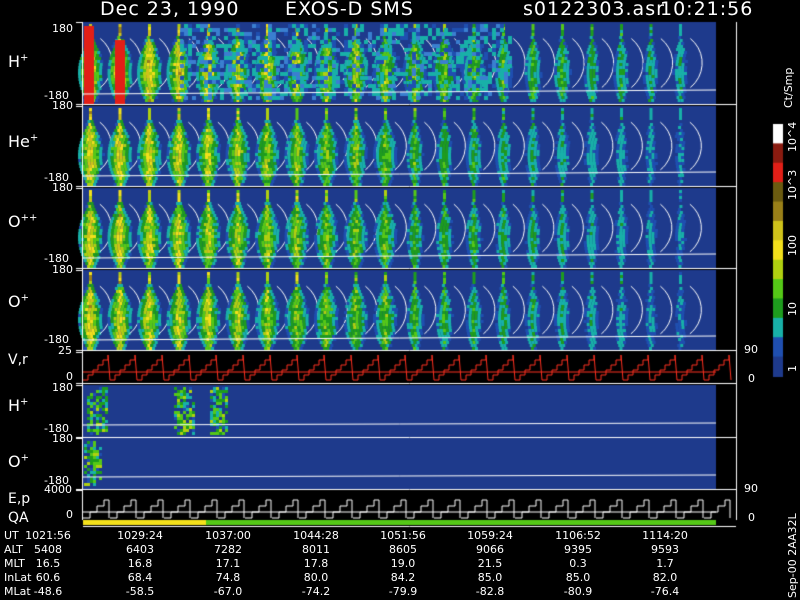 This screenshot has height=600, width=800. I want to click on plot-date: Dec 23, 1990, so click(170, 10).